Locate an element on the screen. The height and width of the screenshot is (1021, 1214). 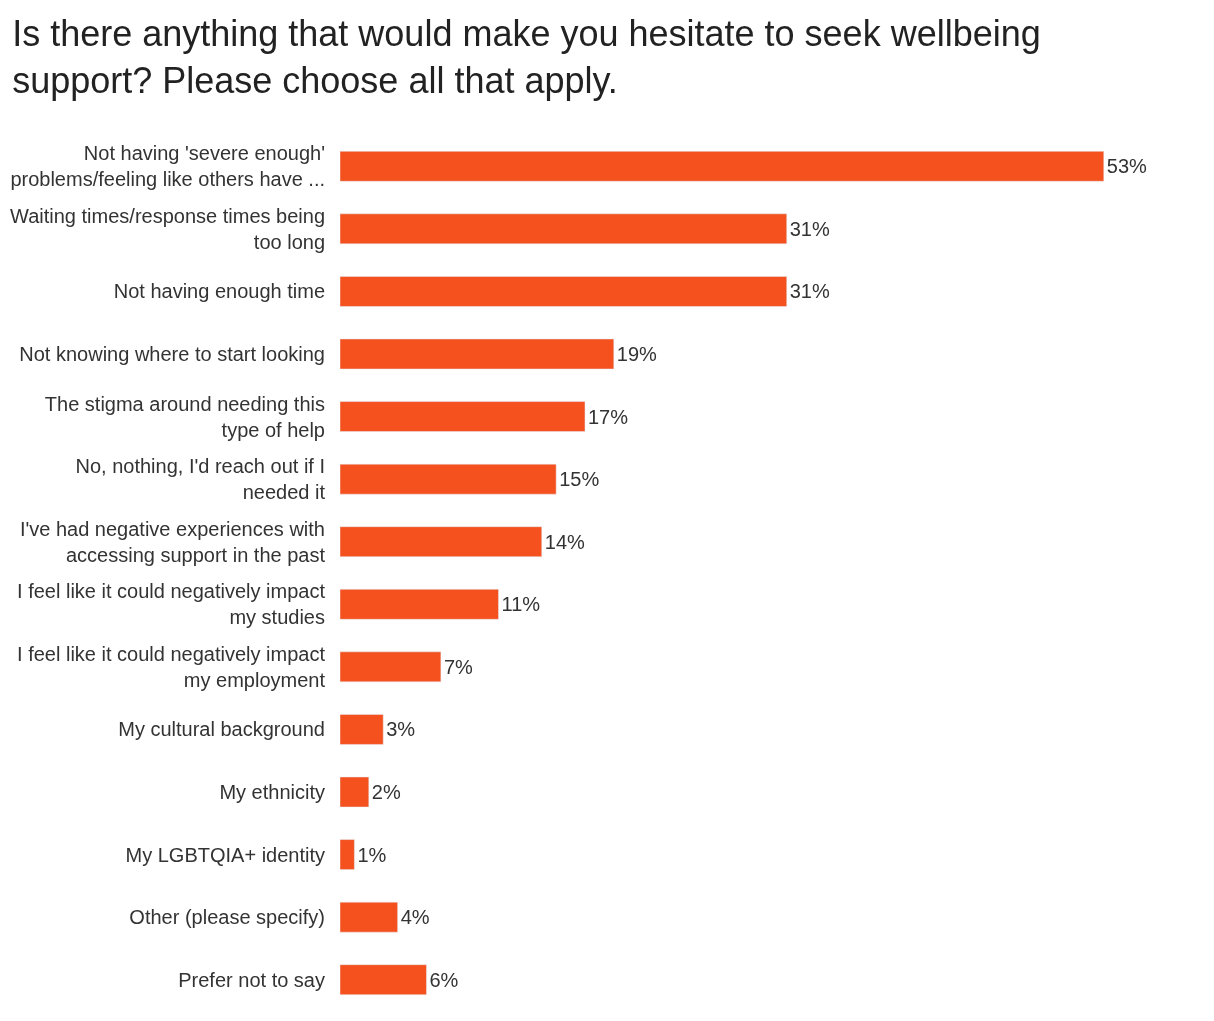
y-tick-label: My ethnicity is located at coordinates (272, 792).